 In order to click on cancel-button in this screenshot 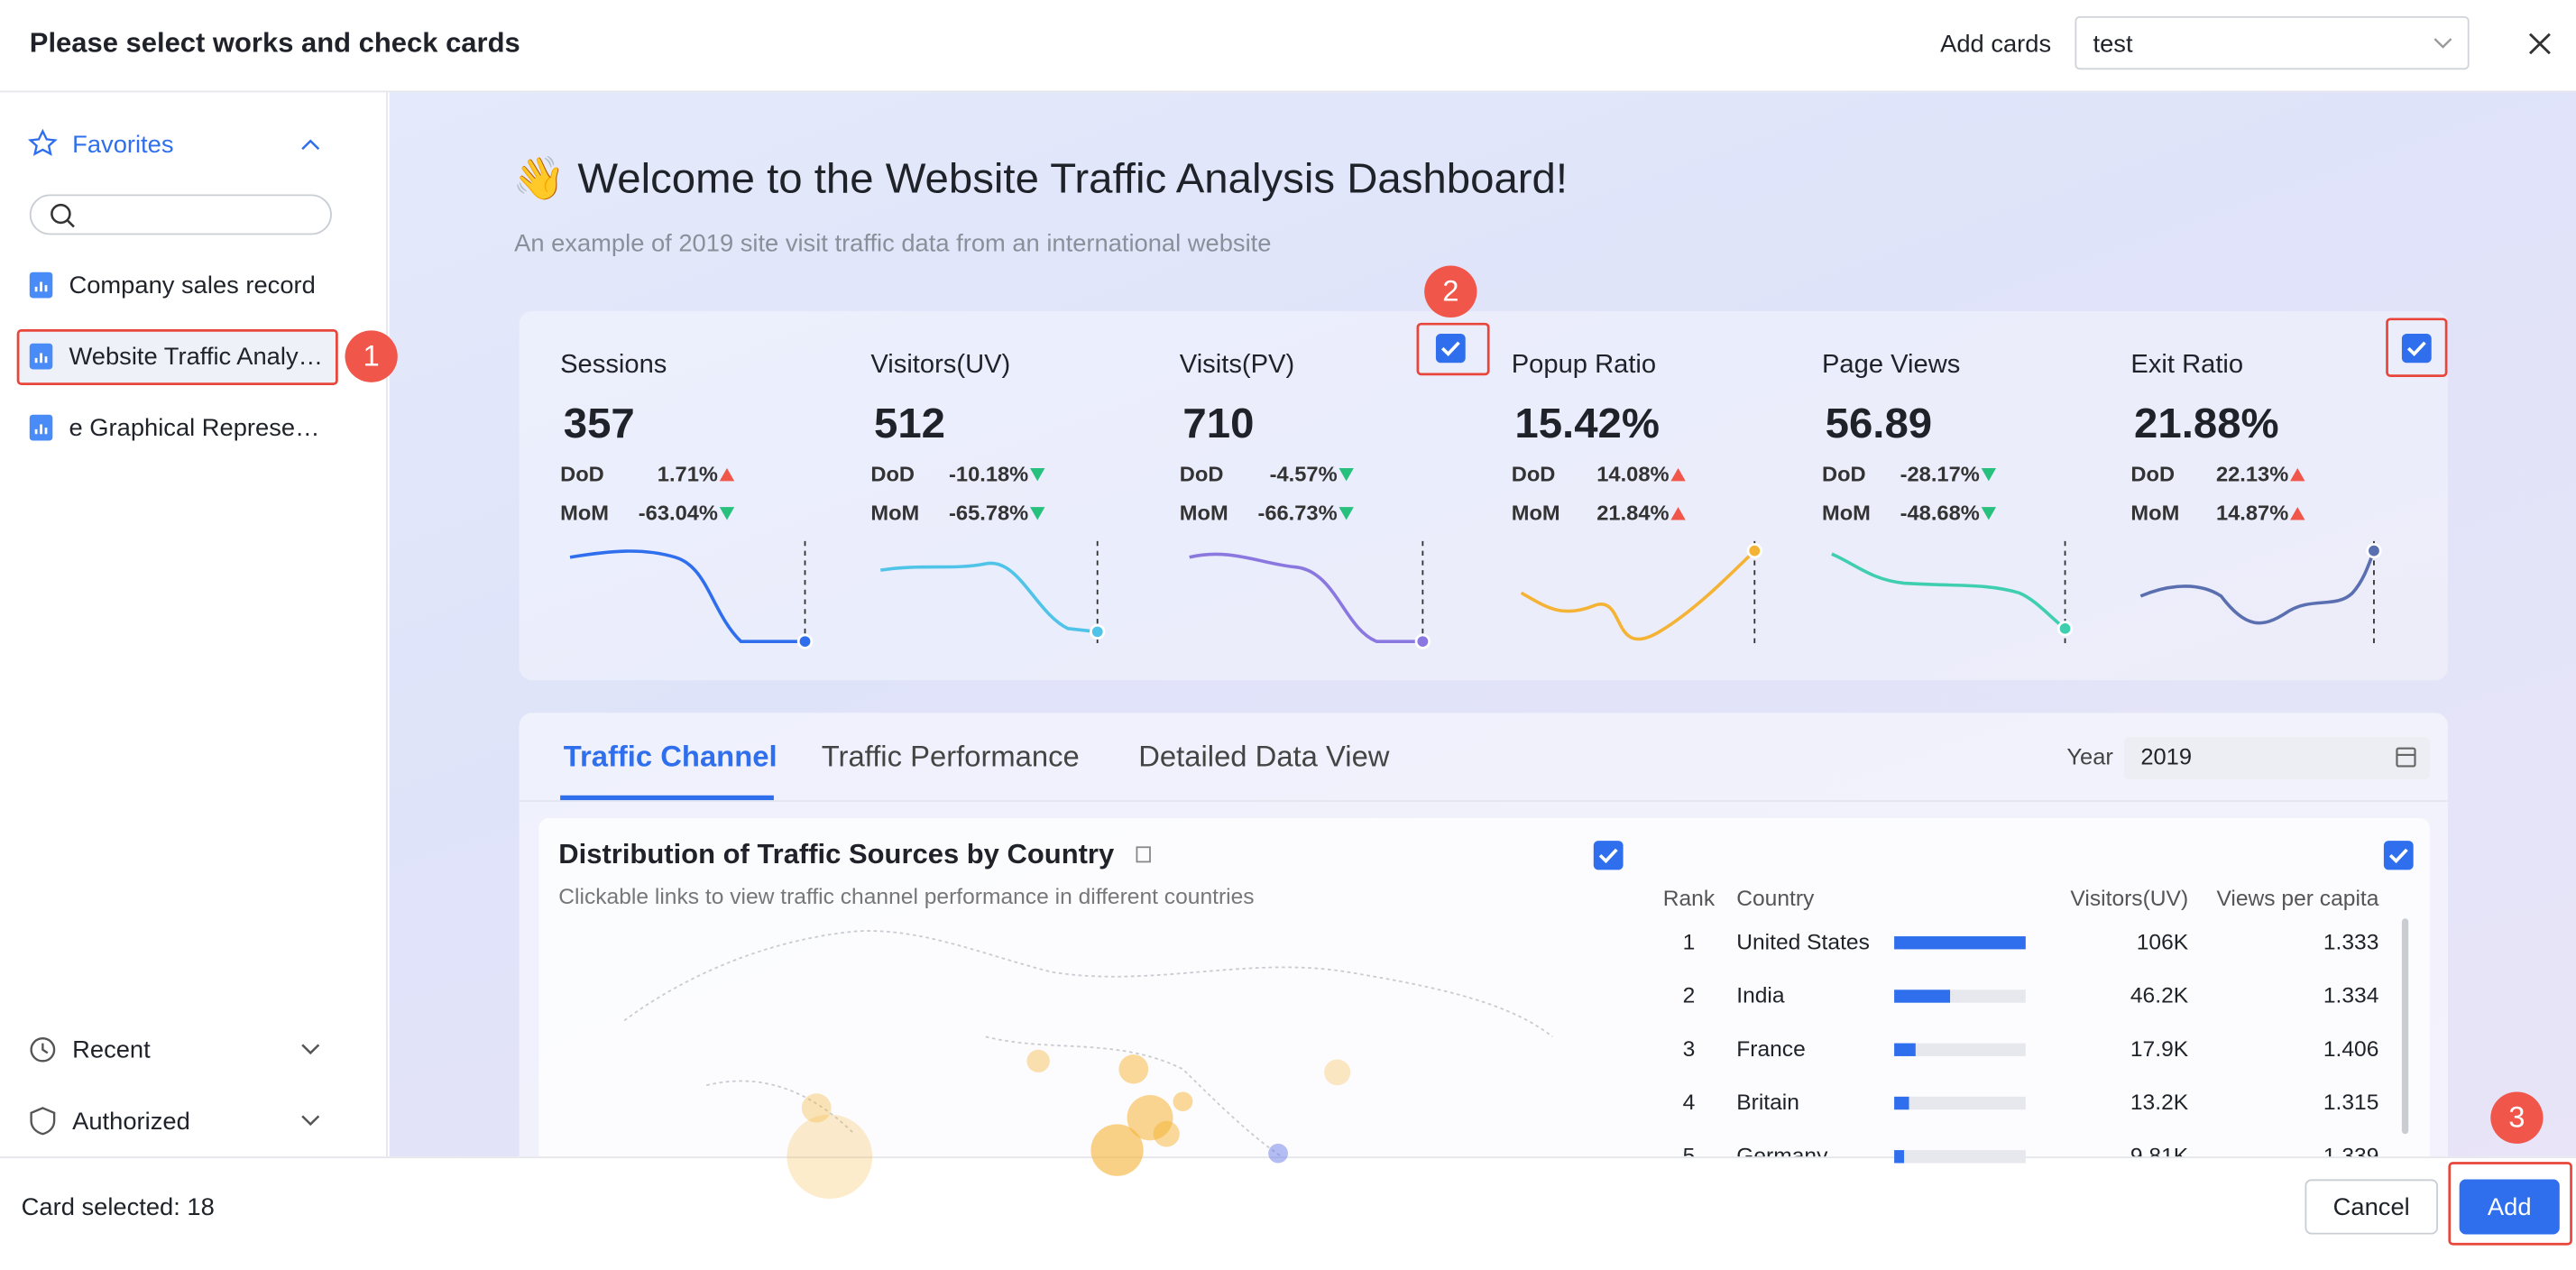, I will do `click(2372, 1207)`.